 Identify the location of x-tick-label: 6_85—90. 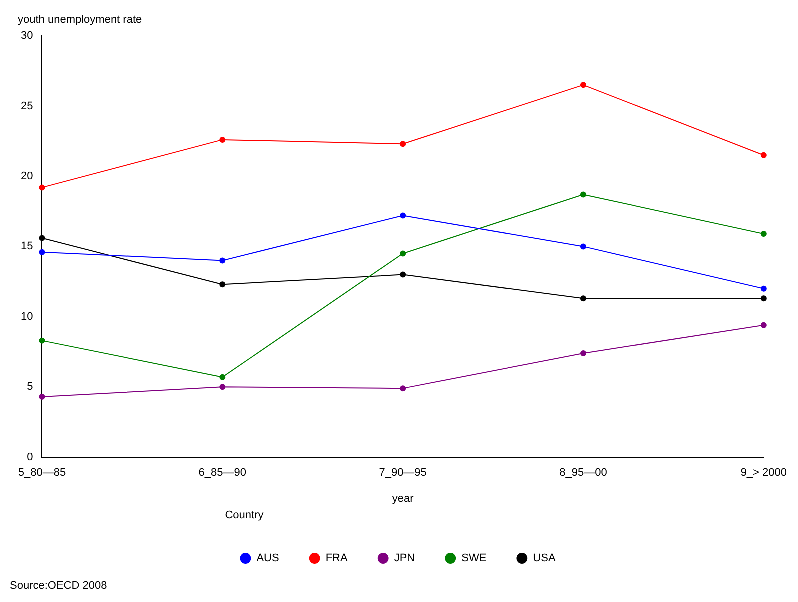
(222, 473).